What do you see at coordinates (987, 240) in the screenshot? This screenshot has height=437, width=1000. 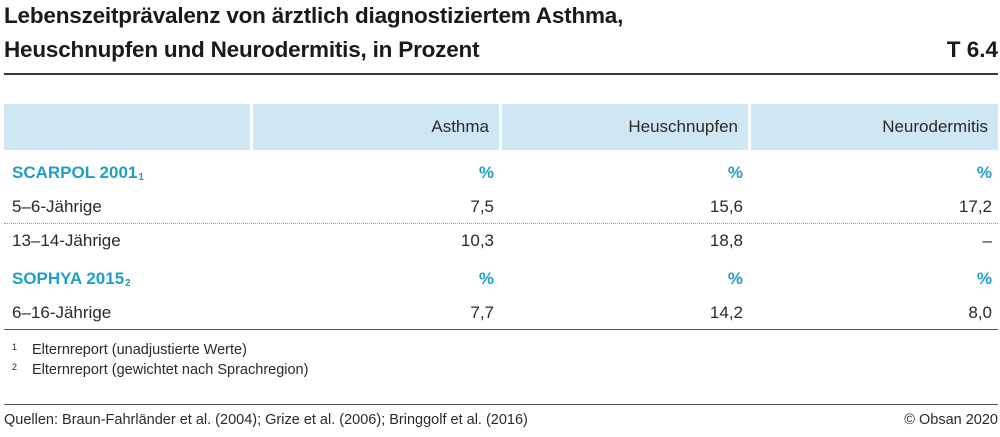 I see `value-neurodermitis: –` at bounding box center [987, 240].